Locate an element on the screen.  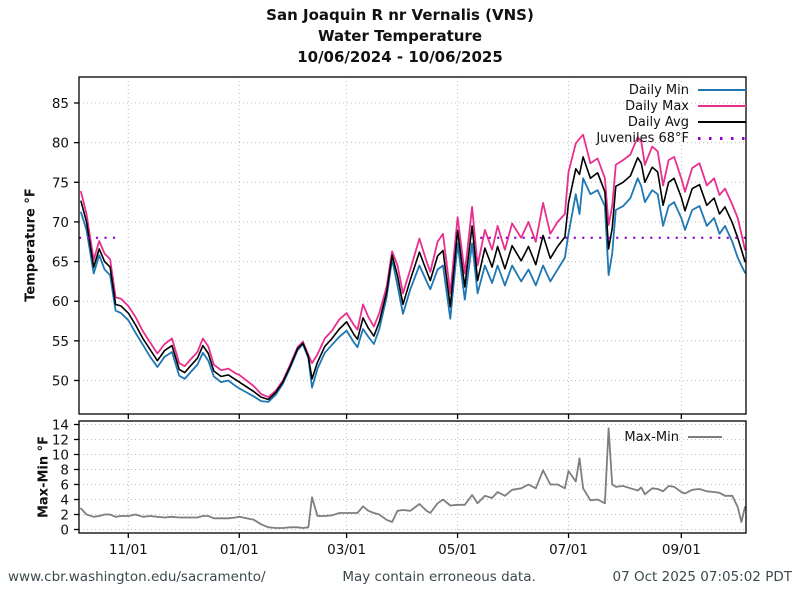
y-tick-label: 60 is located at coordinates (60, 302).